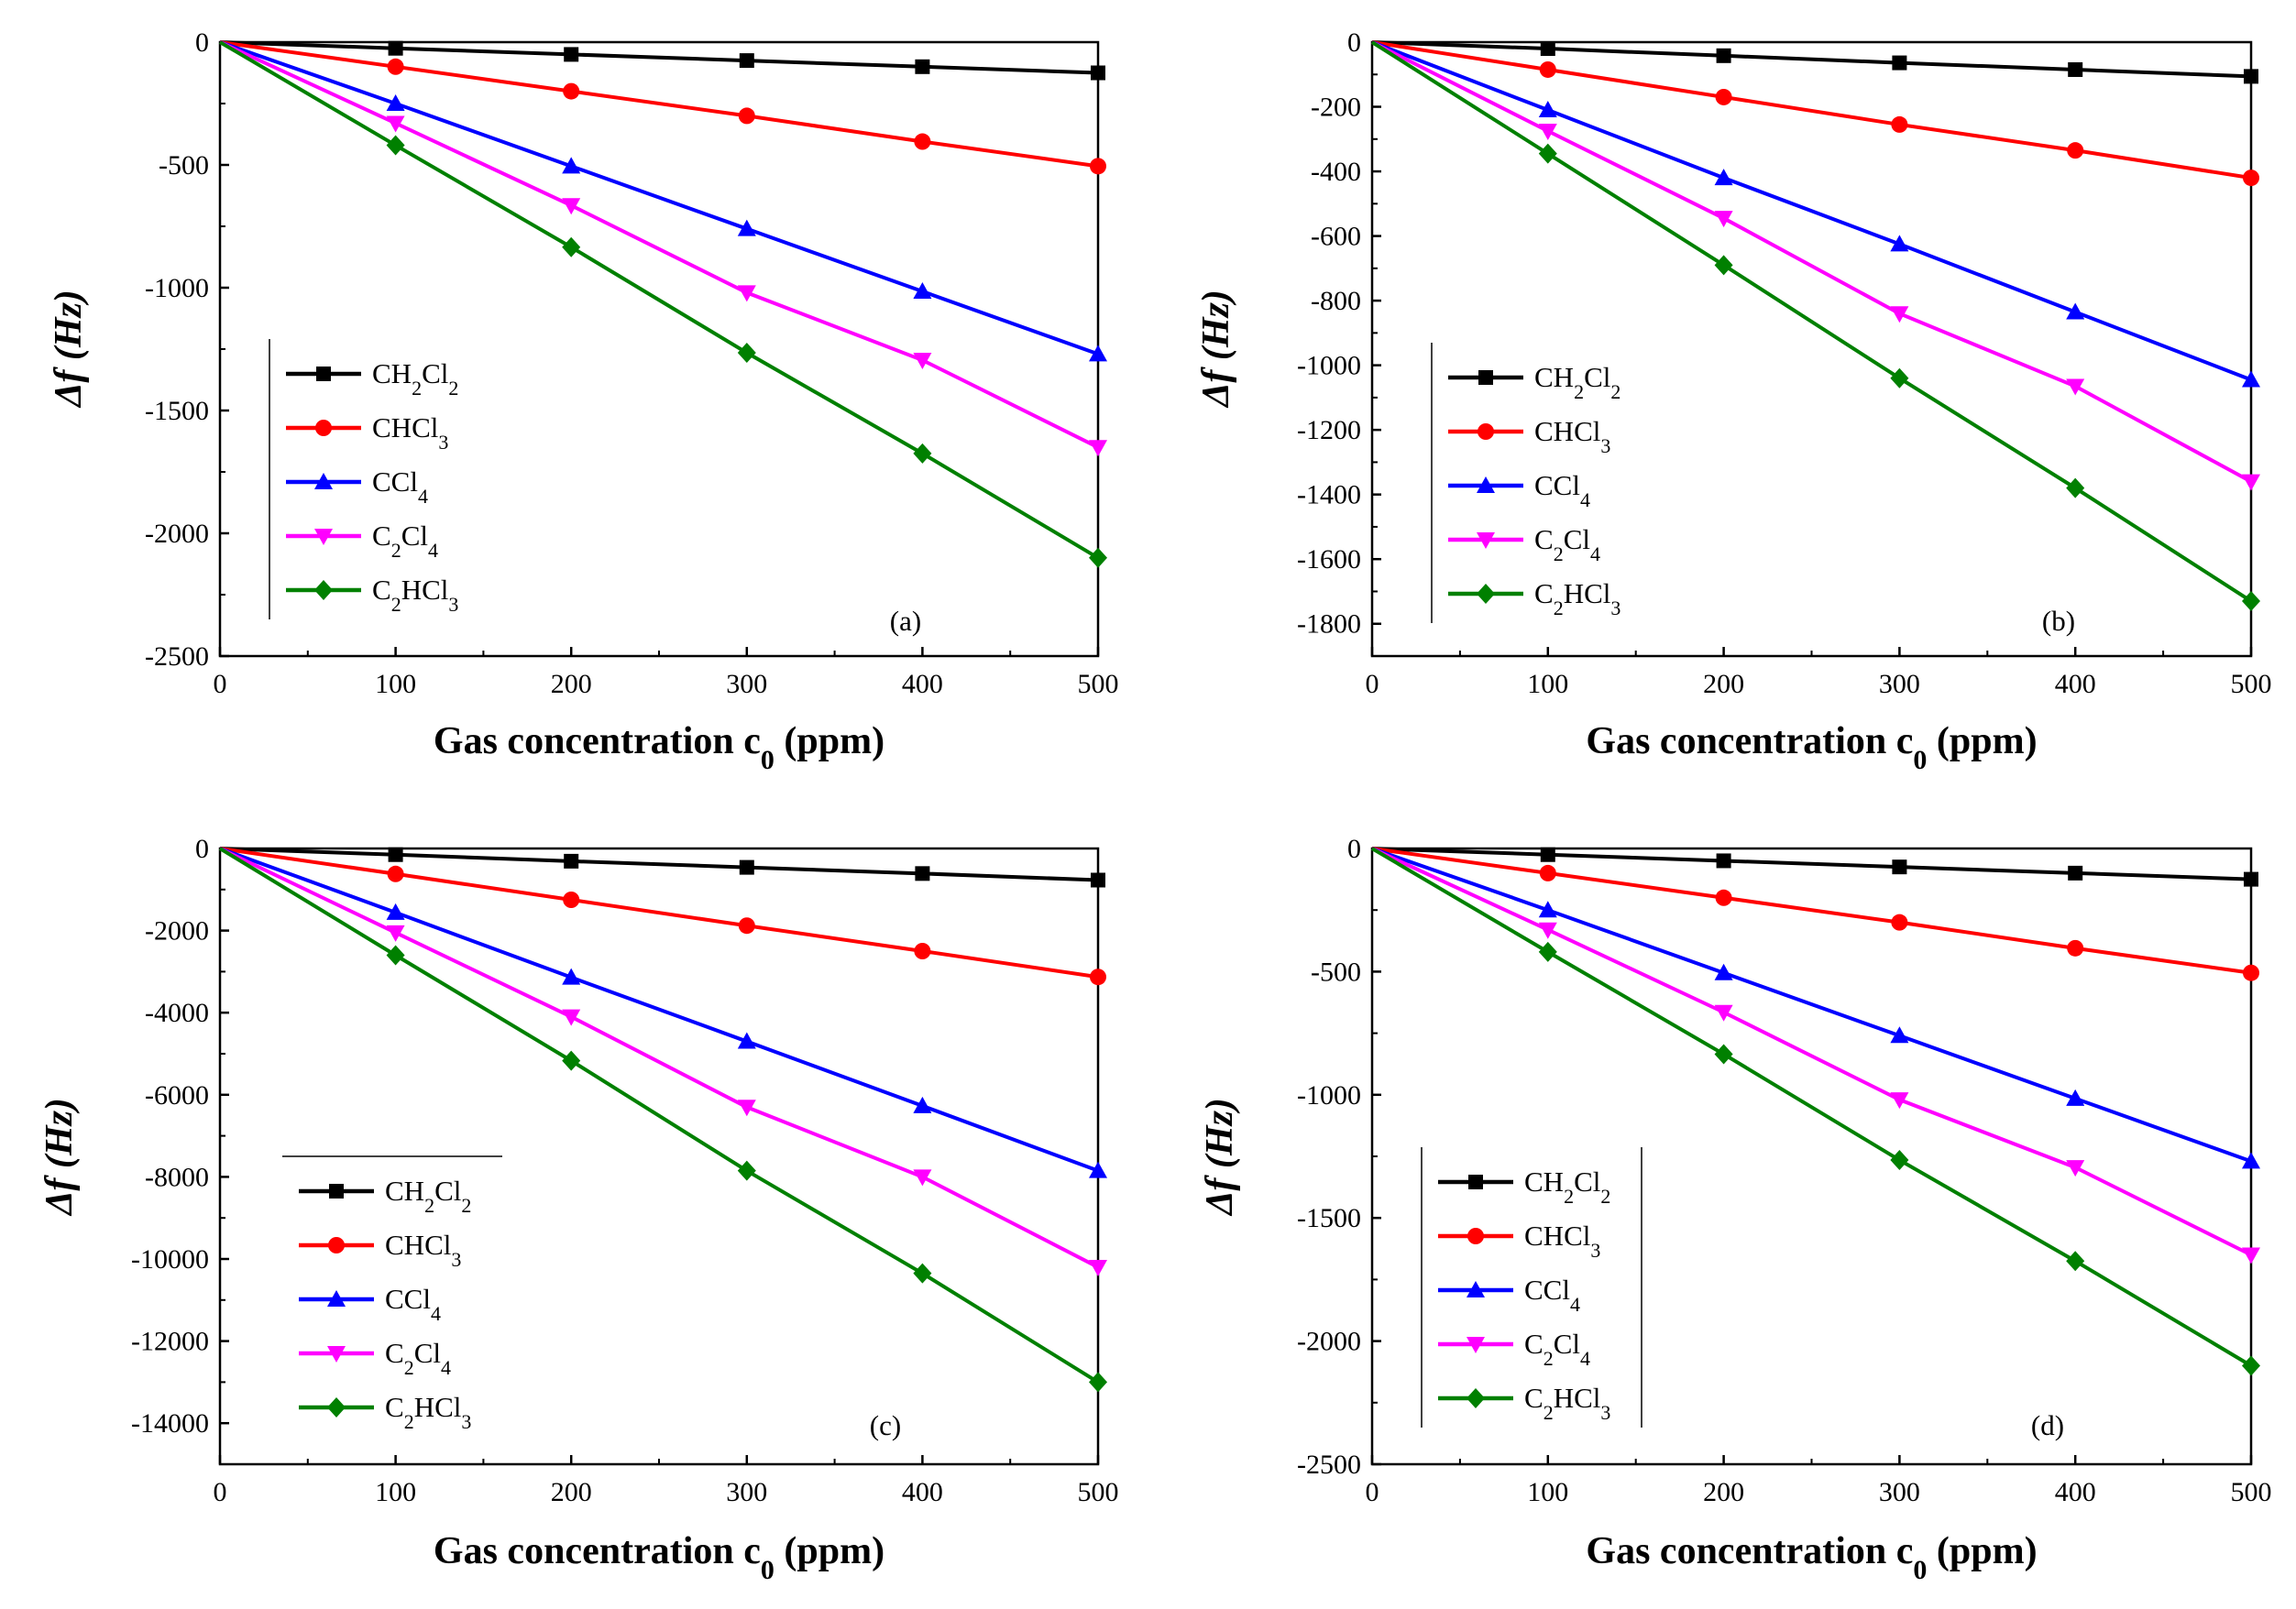  I want to click on y-tick-label: -1800, so click(1329, 624).